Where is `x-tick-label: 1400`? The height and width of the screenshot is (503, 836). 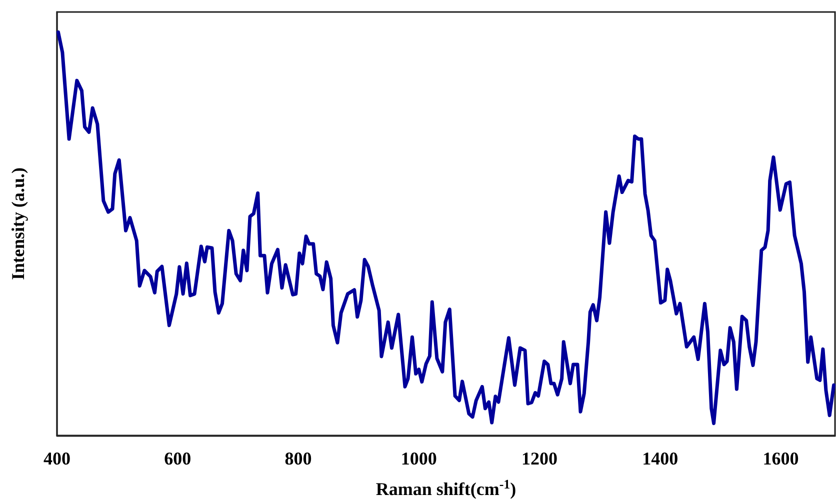 x-tick-label: 1400 is located at coordinates (660, 458).